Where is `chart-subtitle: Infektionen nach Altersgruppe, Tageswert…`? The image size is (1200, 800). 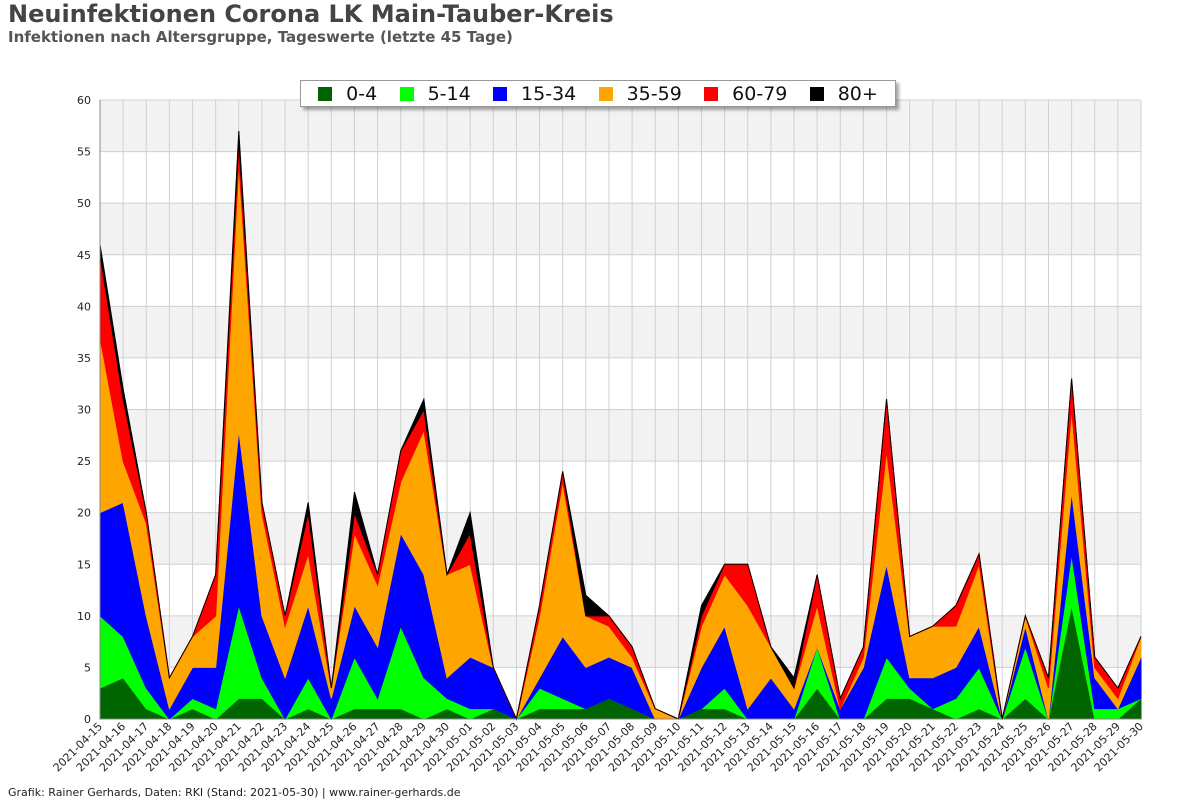 chart-subtitle: Infektionen nach Altersgruppe, Tageswert… is located at coordinates (260, 37).